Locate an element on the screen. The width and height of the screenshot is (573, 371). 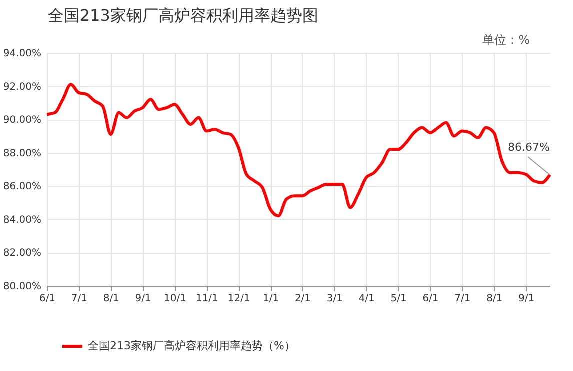
x-tick-label: 11/1 is located at coordinates (207, 299).